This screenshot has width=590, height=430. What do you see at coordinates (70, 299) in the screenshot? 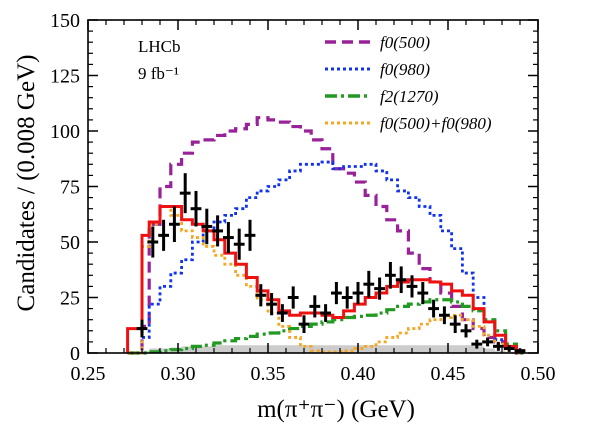
I see `y-tick-label: 25` at bounding box center [70, 299].